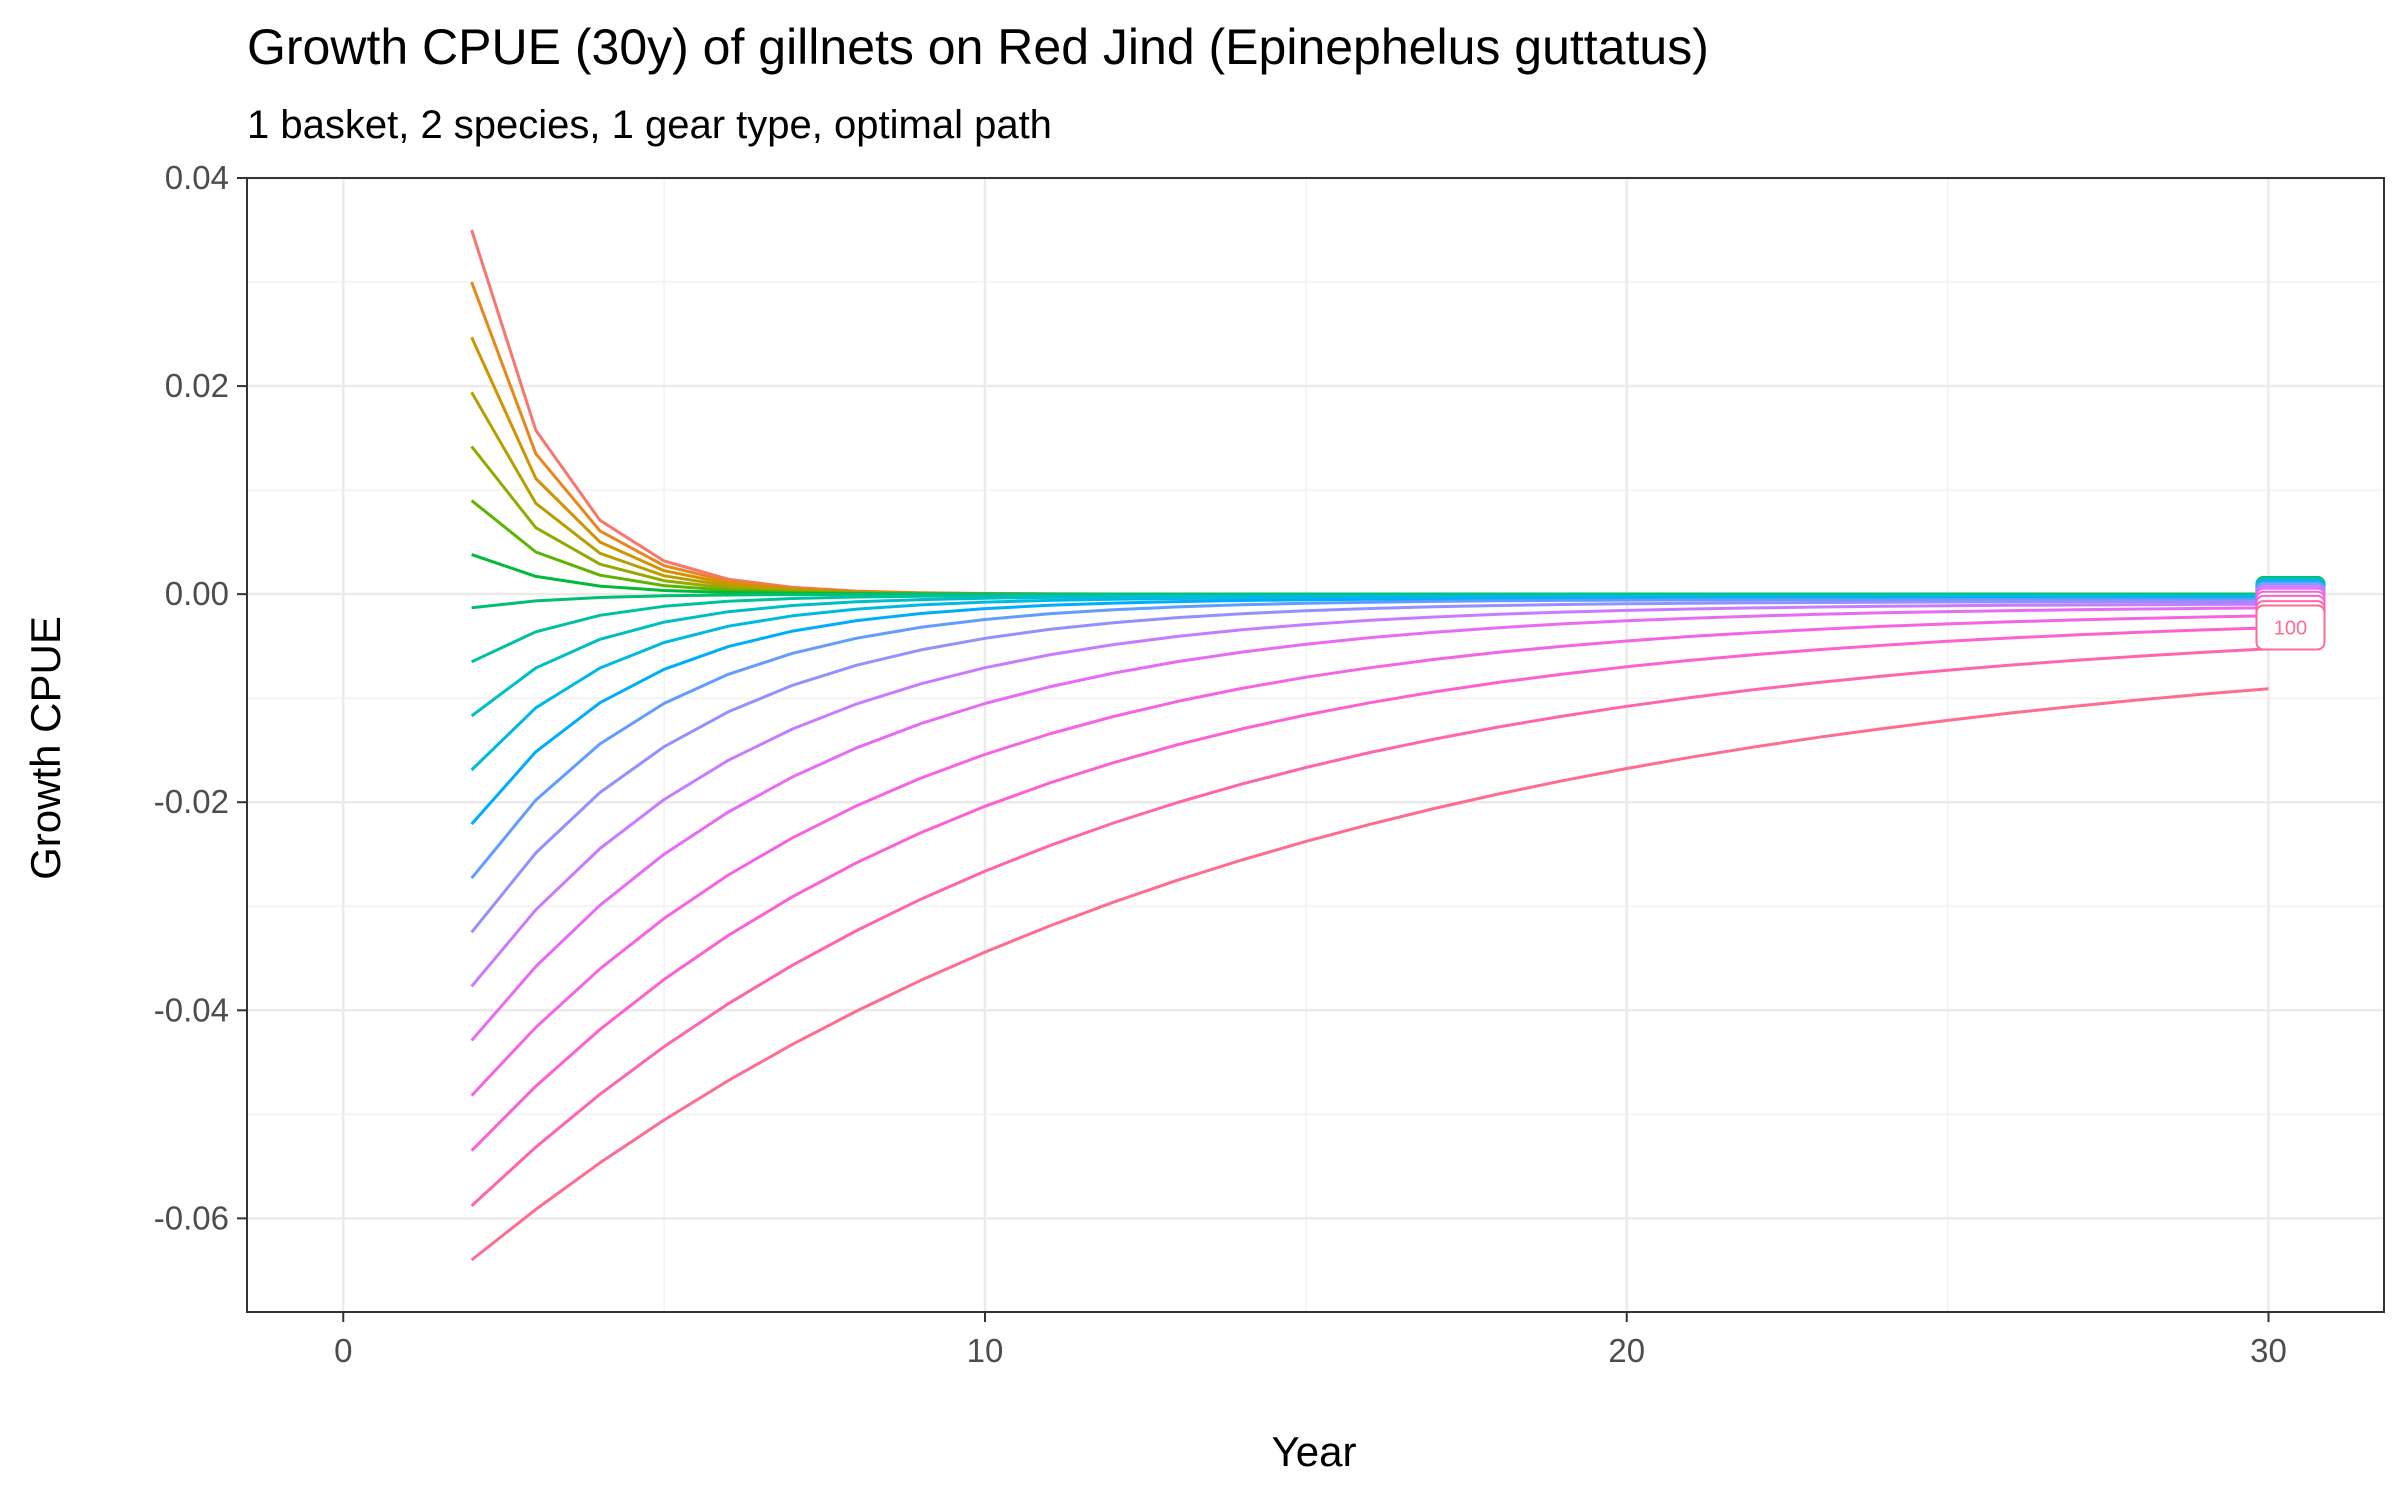  What do you see at coordinates (45, 748) in the screenshot?
I see `y-axis-title: Growth CPUE` at bounding box center [45, 748].